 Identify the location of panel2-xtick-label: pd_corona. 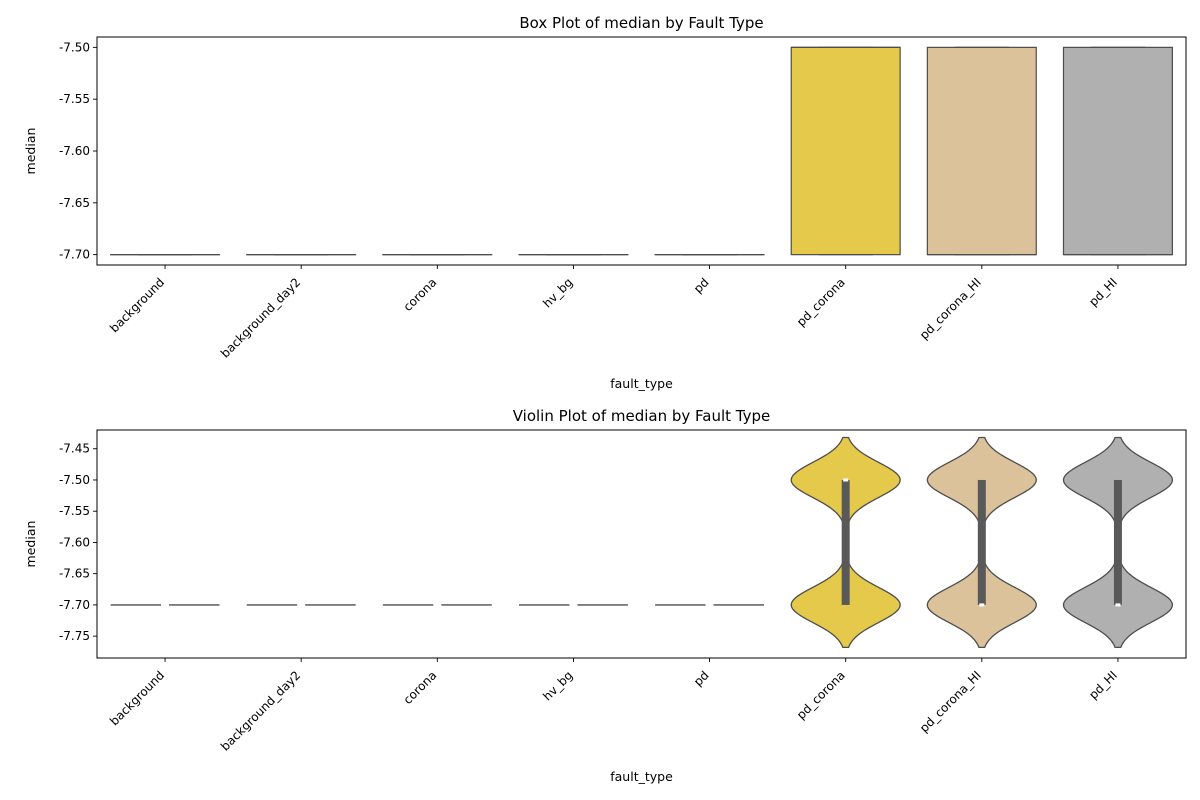
(821, 695).